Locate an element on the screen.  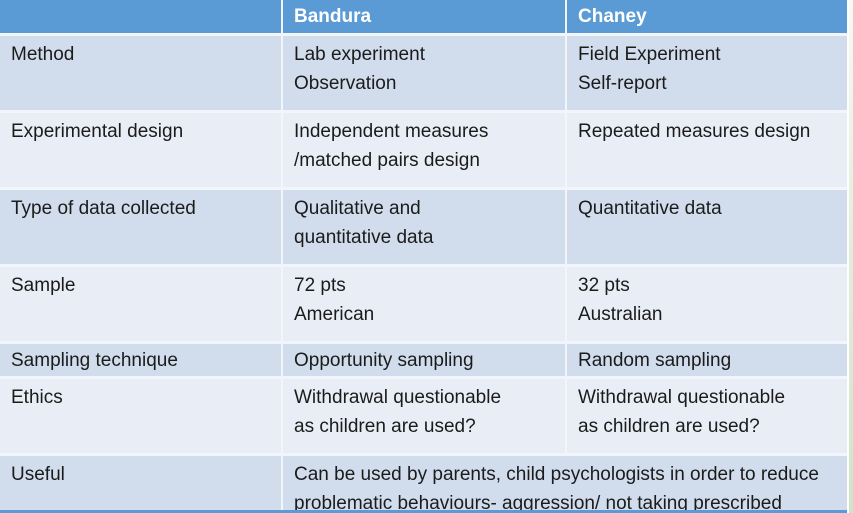
row-label-ethics: Ethics is located at coordinates (140, 417).